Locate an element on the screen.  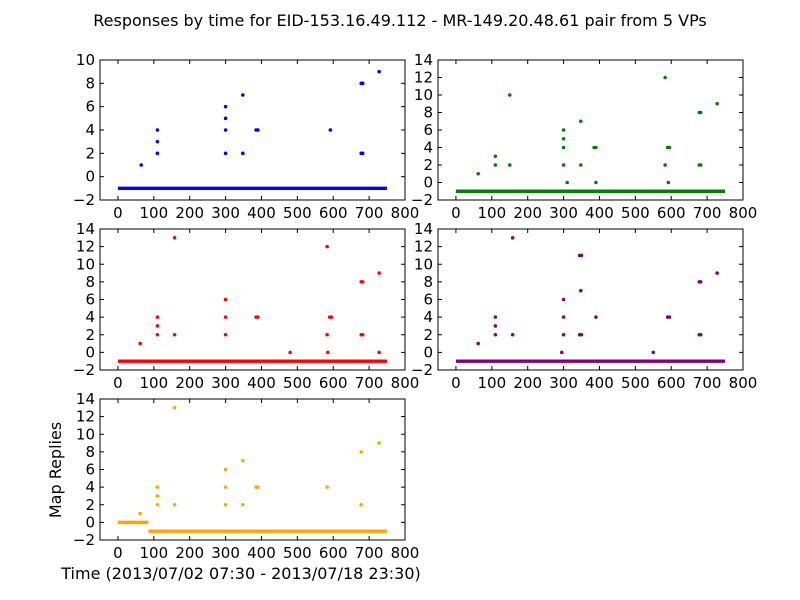
y-tick-label: 12 is located at coordinates (85, 247).